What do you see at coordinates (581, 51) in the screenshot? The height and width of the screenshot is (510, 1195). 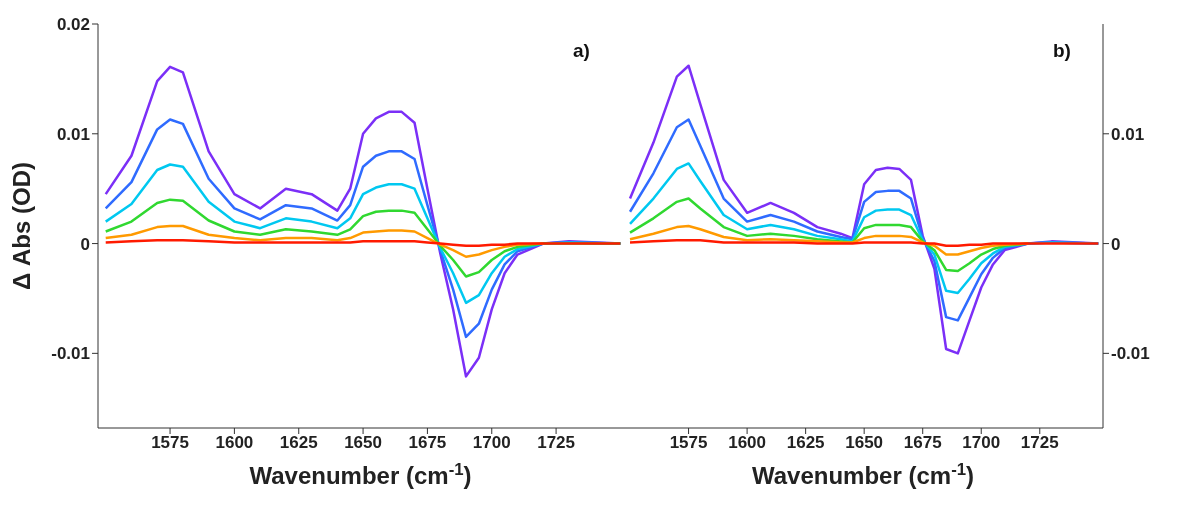 I see `annotation: a)` at bounding box center [581, 51].